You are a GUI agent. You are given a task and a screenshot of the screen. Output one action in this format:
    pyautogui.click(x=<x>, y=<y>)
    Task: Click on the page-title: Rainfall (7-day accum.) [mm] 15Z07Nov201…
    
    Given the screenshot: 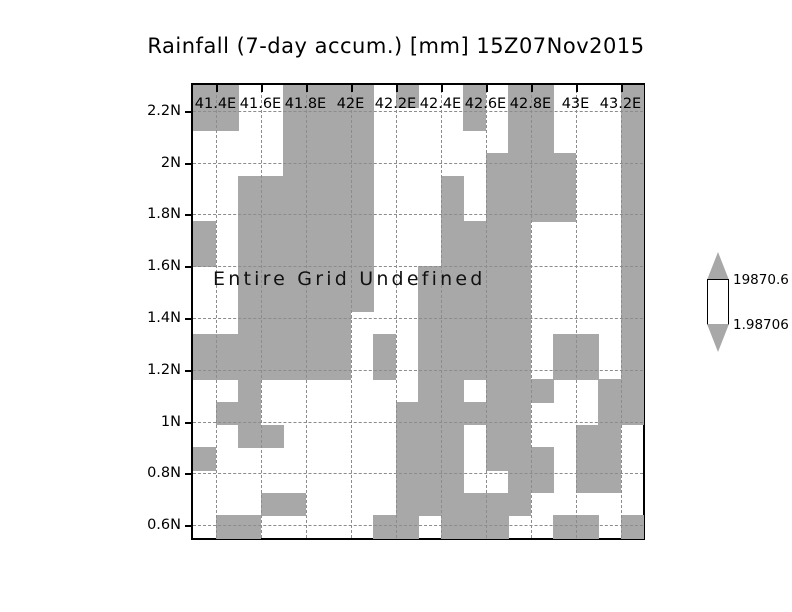 What is the action you would take?
    pyautogui.click(x=396, y=46)
    